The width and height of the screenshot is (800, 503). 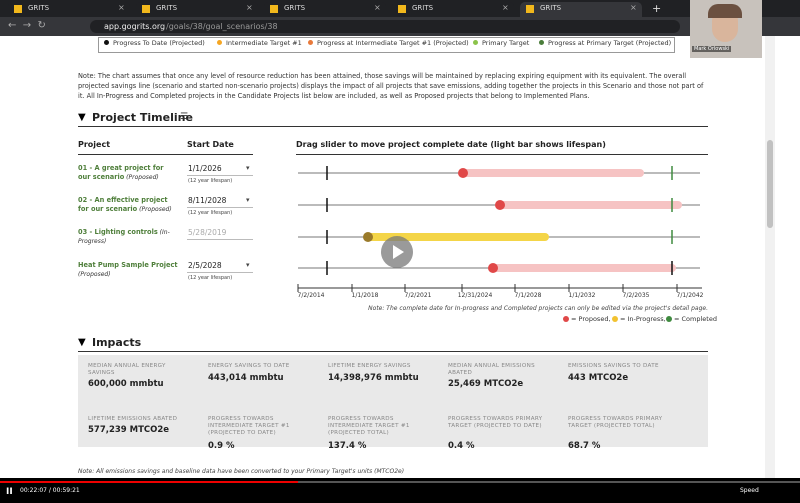 I want to click on nav-buttons: ← → ↻, so click(x=27, y=25).